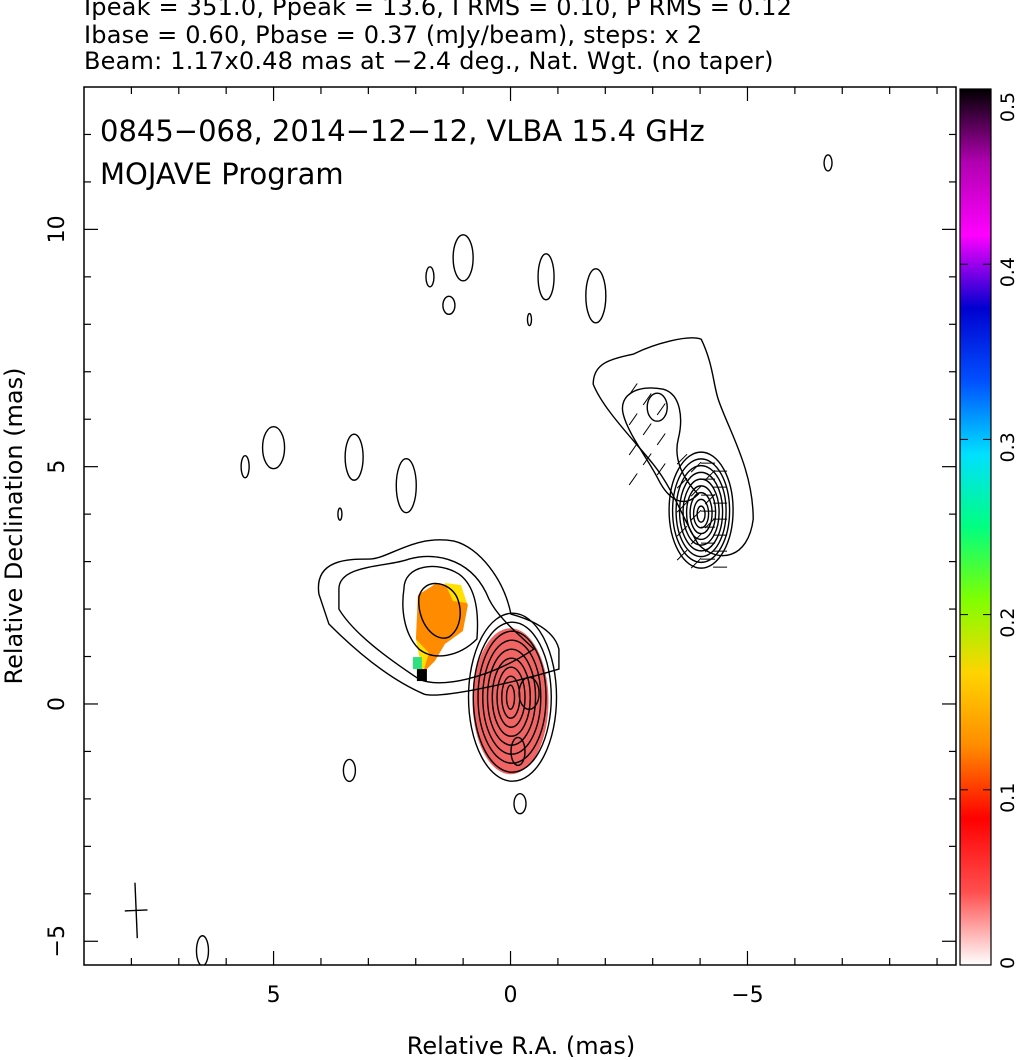 The width and height of the screenshot is (1021, 1060). I want to click on evpa-ticks, so click(678, 476).